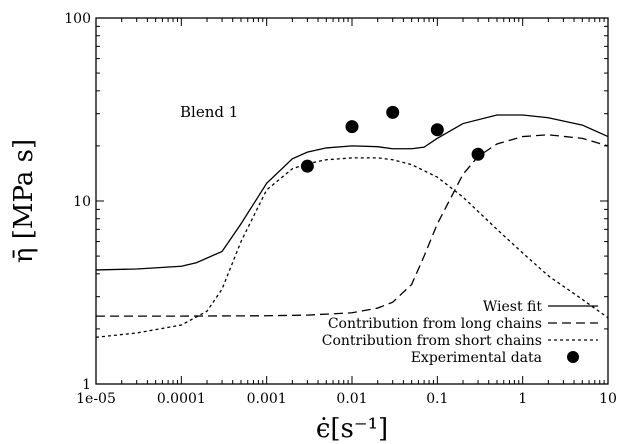 The height and width of the screenshot is (444, 620). I want to click on y-tick-label: 100, so click(77, 19).